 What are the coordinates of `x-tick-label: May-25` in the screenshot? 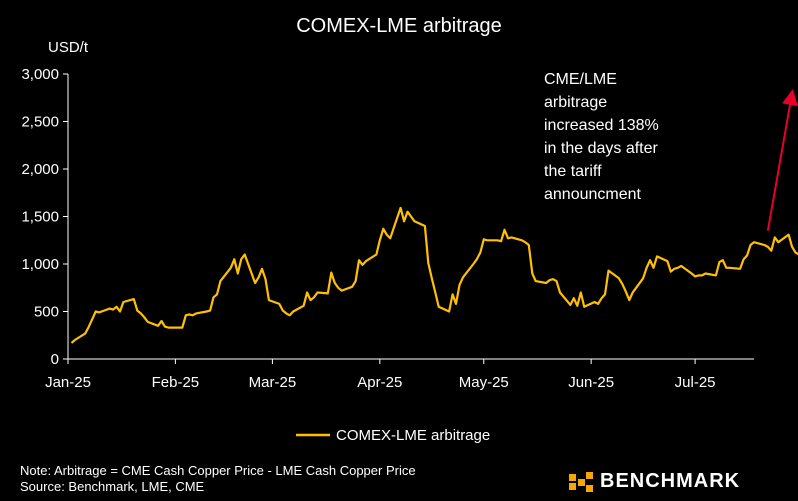 It's located at (484, 382).